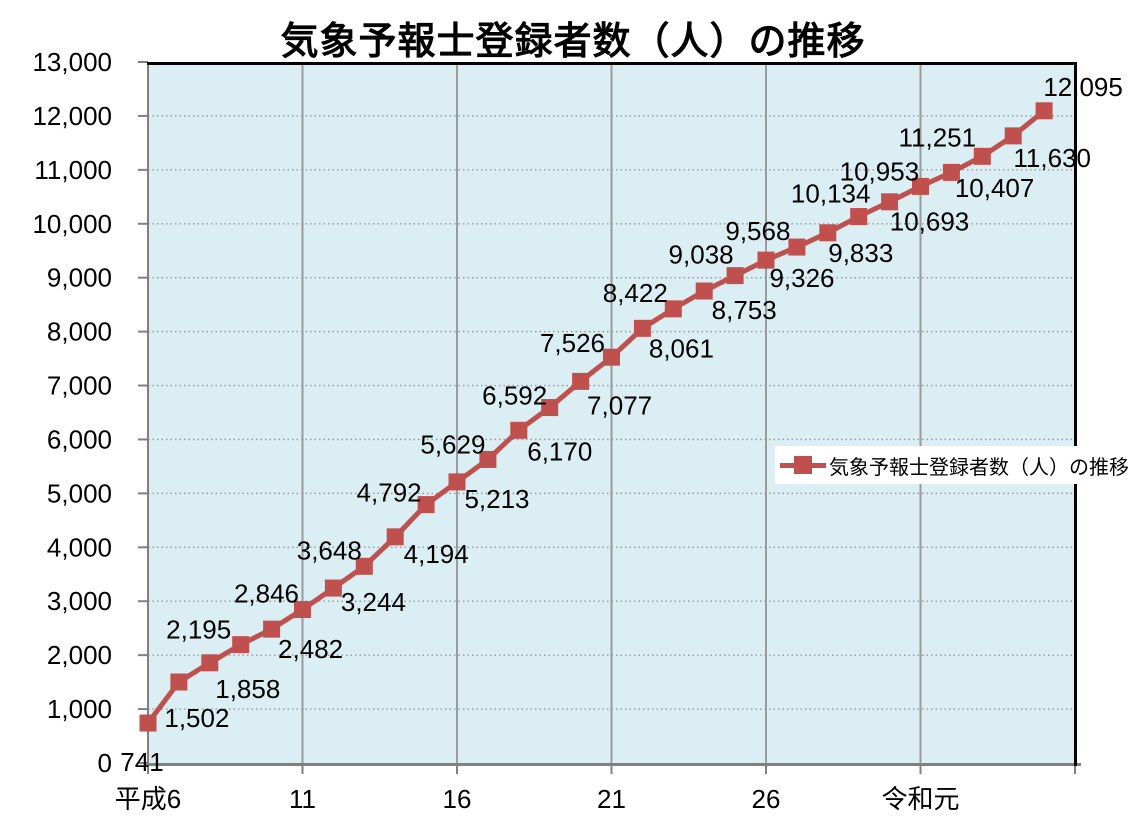  I want to click on y-axis-label: 2,000, so click(79, 655).